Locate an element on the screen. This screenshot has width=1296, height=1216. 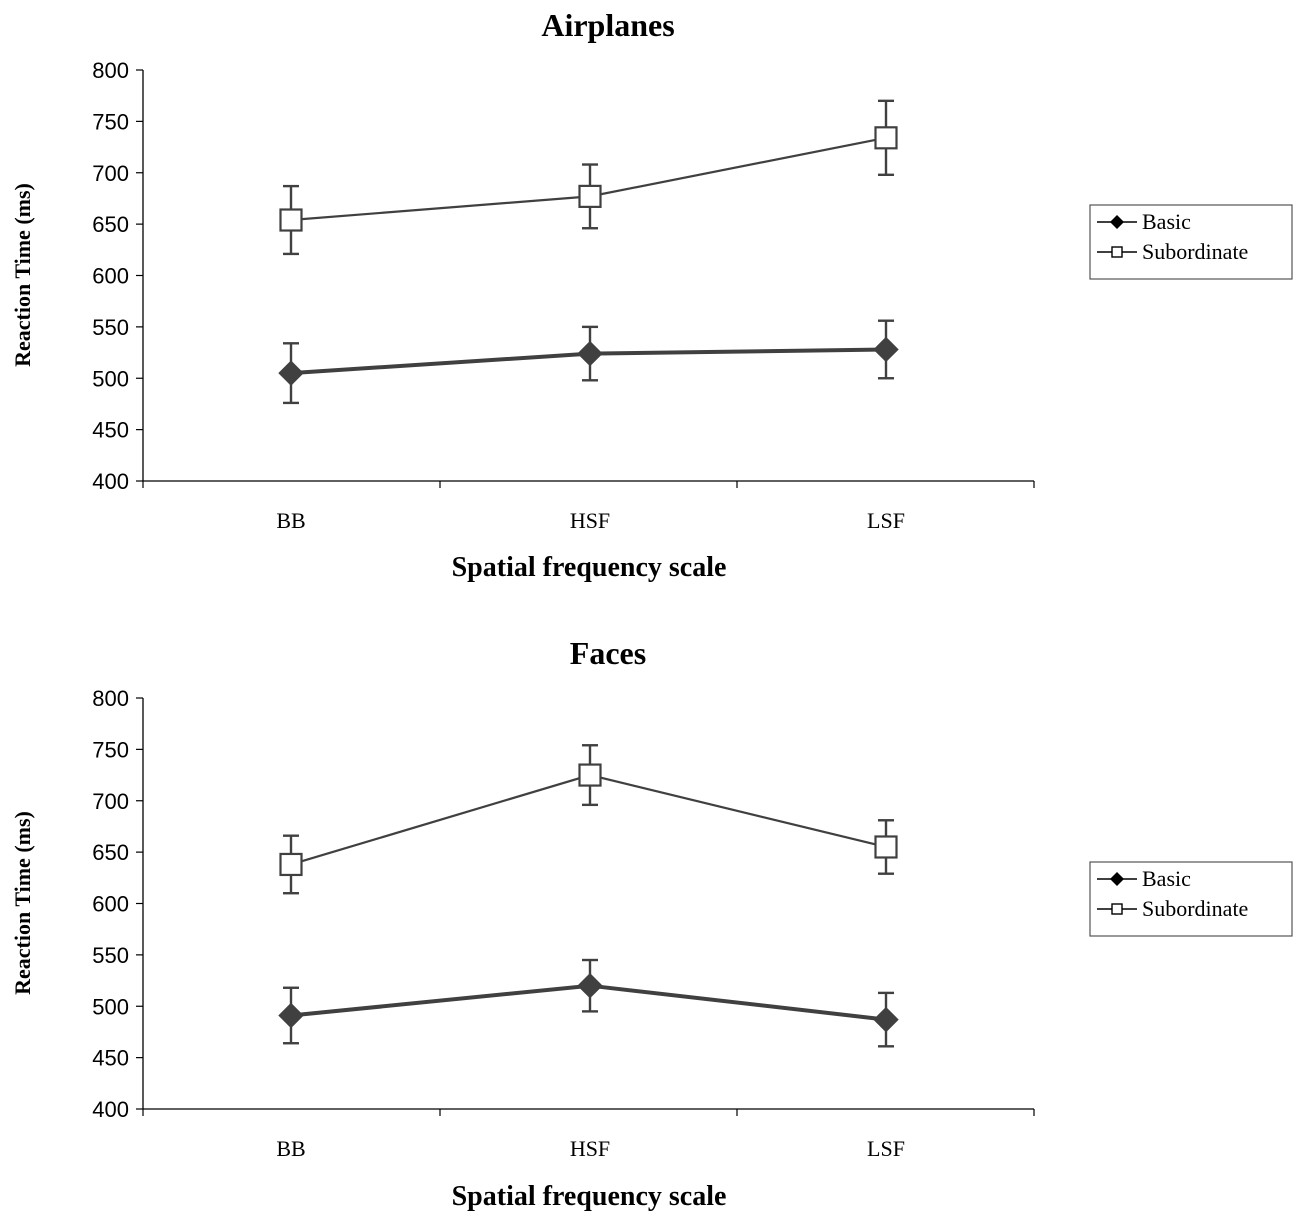
series-line is located at coordinates (588, 819).